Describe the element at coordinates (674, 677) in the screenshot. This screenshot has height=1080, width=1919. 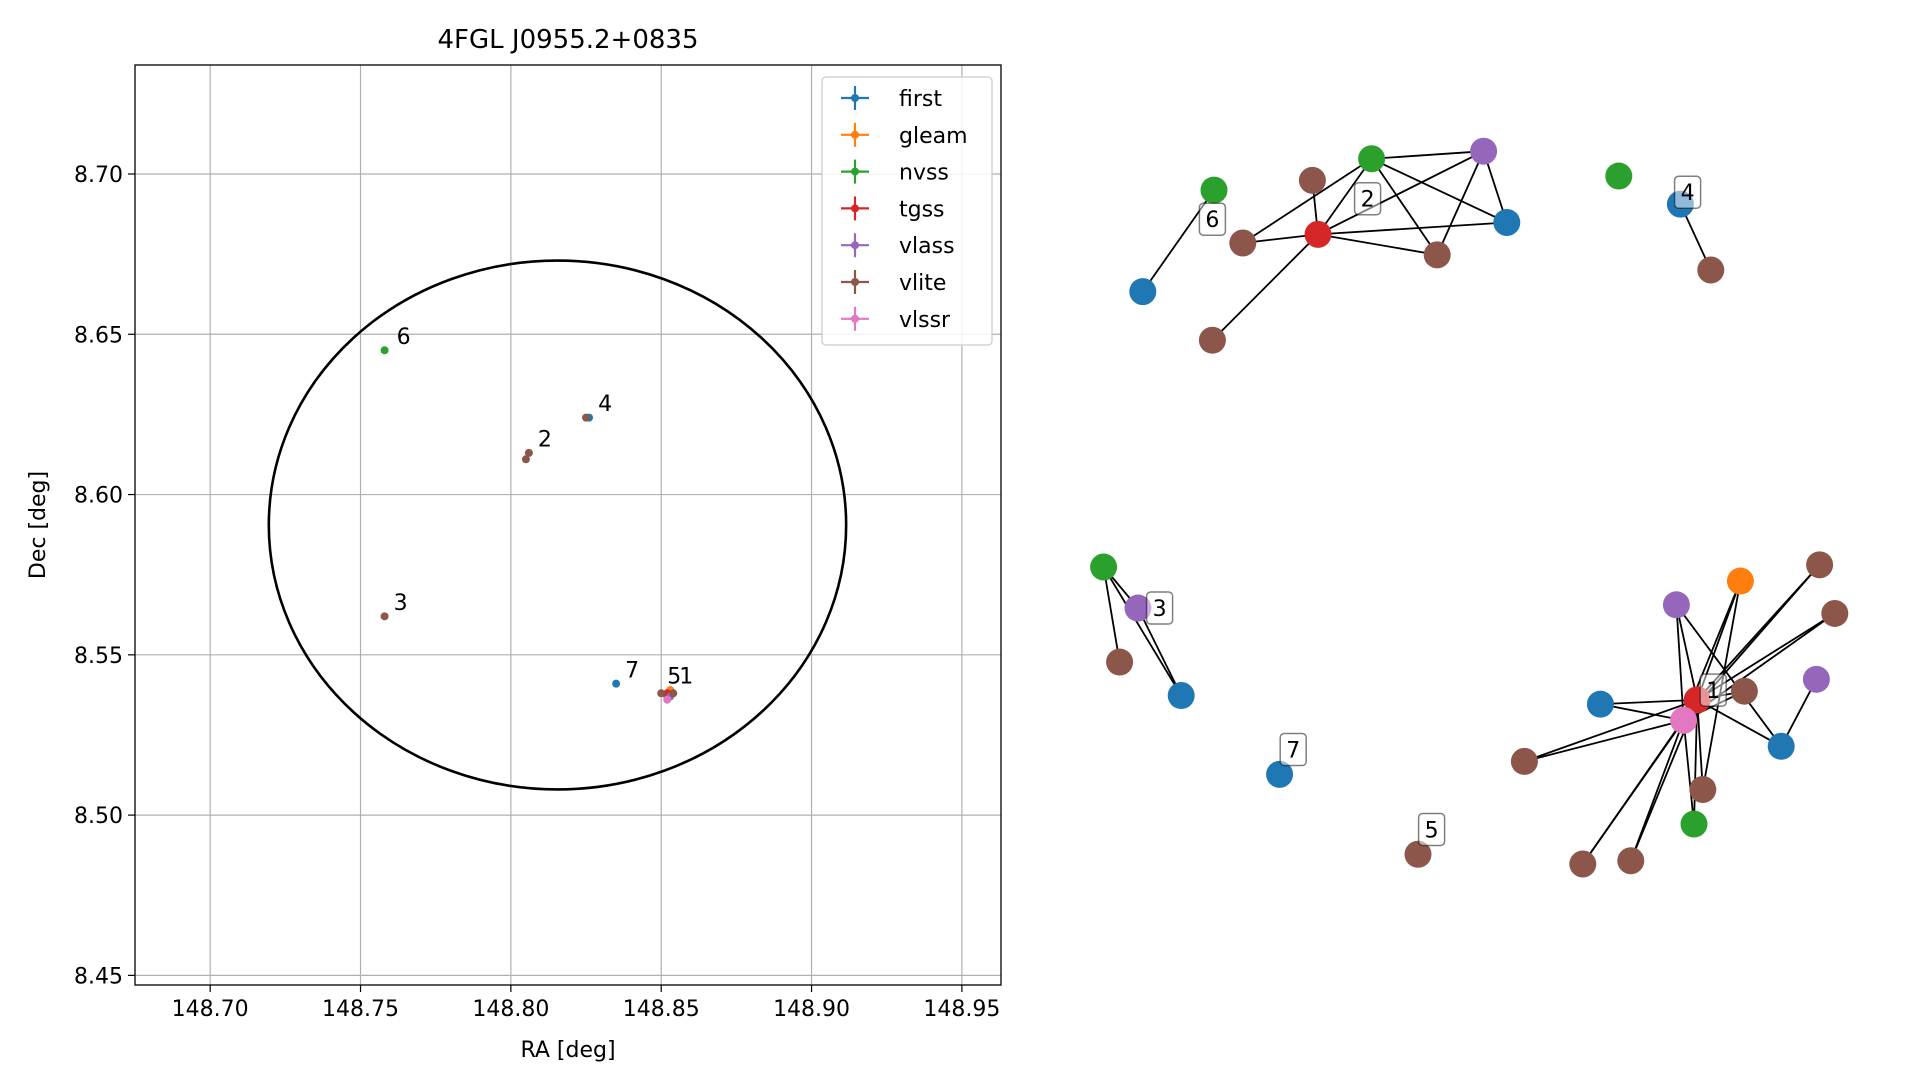
I see `cluster-annotation: 5` at that location.